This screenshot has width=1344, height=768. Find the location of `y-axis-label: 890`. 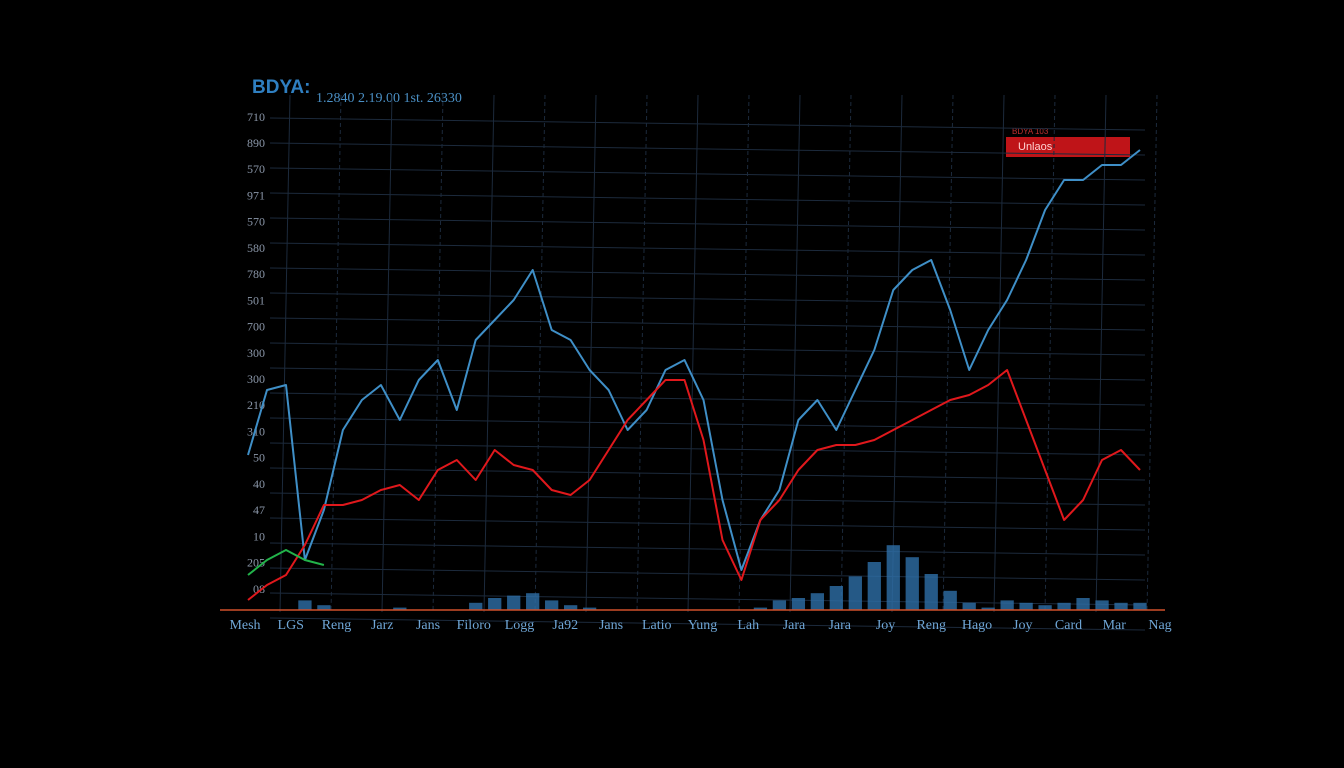

y-axis-label: 890 is located at coordinates (256, 143).